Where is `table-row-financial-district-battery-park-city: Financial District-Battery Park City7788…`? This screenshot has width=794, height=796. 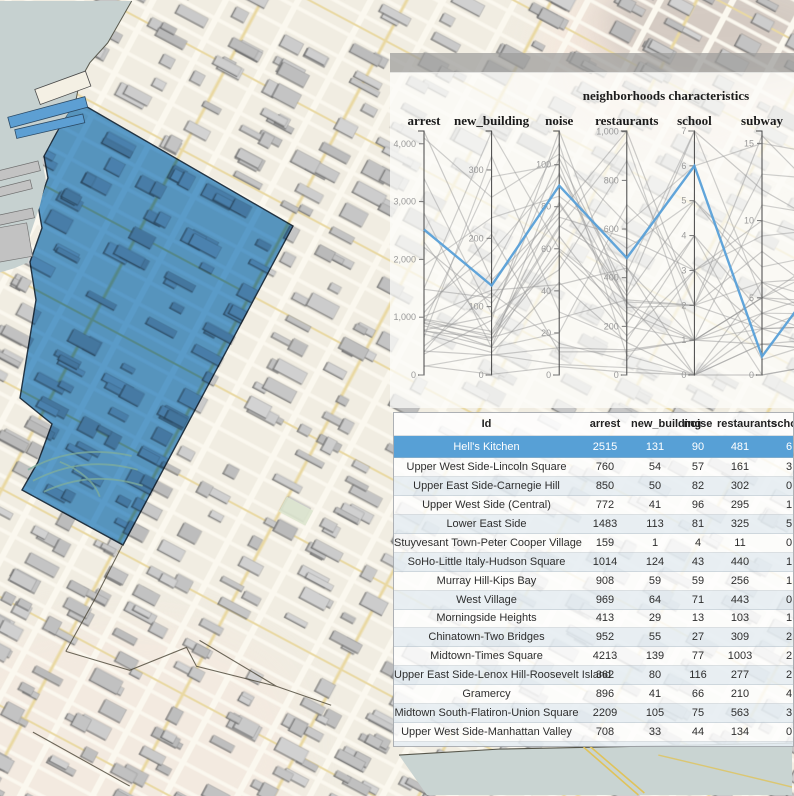 table-row-financial-district-battery-park-city: Financial District-Battery Park City7788… is located at coordinates (593, 744).